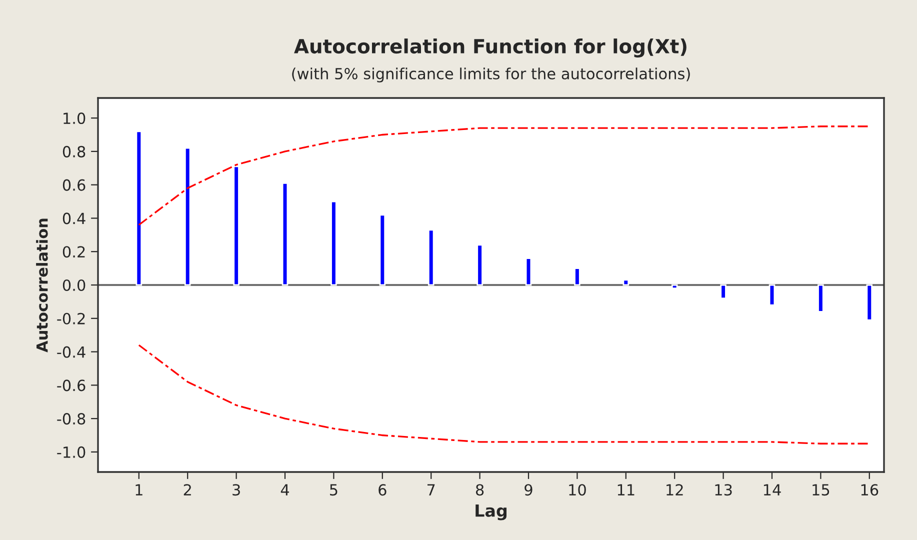 The width and height of the screenshot is (917, 540). I want to click on y-tick-label: 0.6, so click(74, 185).